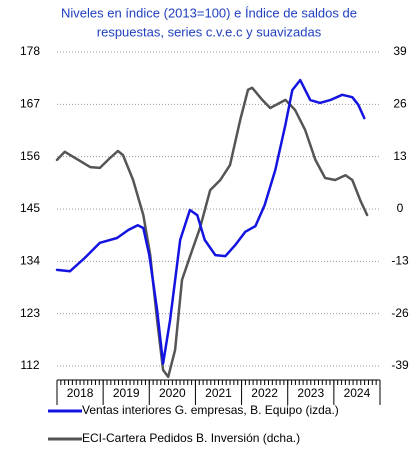 Image resolution: width=418 pixels, height=454 pixels. Describe the element at coordinates (400, 104) in the screenshot. I see `y2-tick-label: 26` at that location.